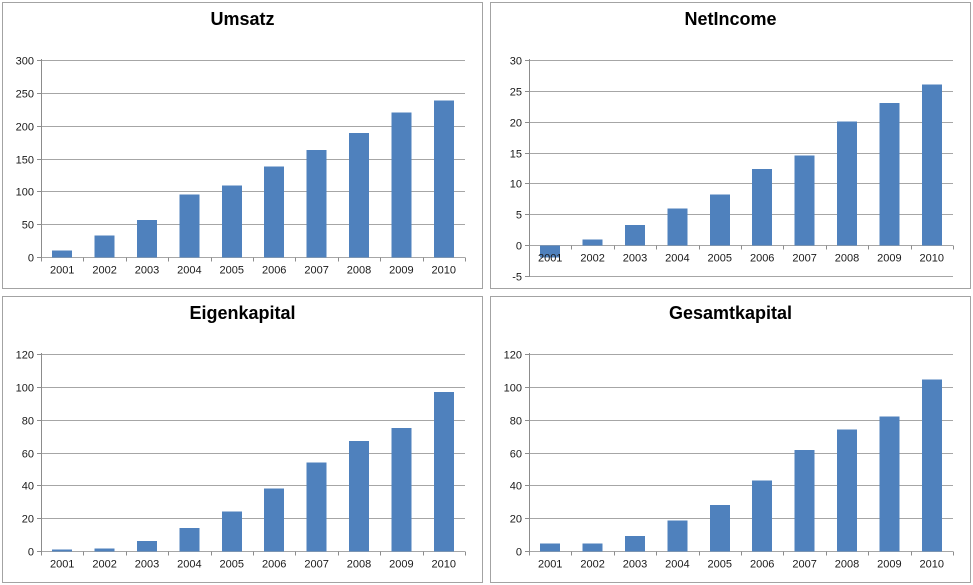 The width and height of the screenshot is (973, 585). I want to click on svg-text: 5, so click(519, 216).